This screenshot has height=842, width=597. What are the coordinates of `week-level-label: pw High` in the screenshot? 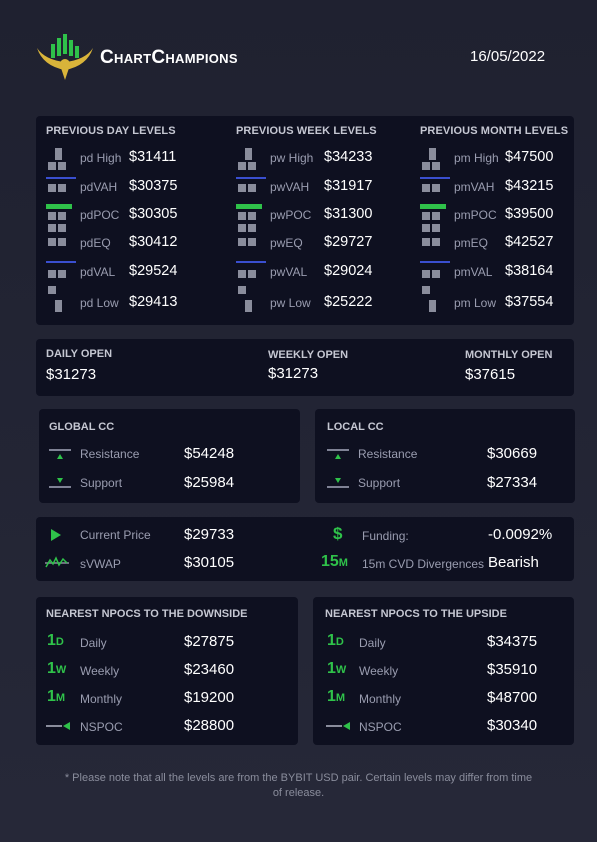 It's located at (292, 158).